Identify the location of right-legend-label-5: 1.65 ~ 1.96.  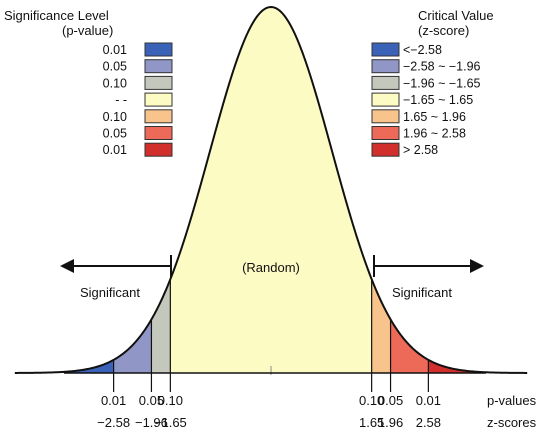
(434, 117).